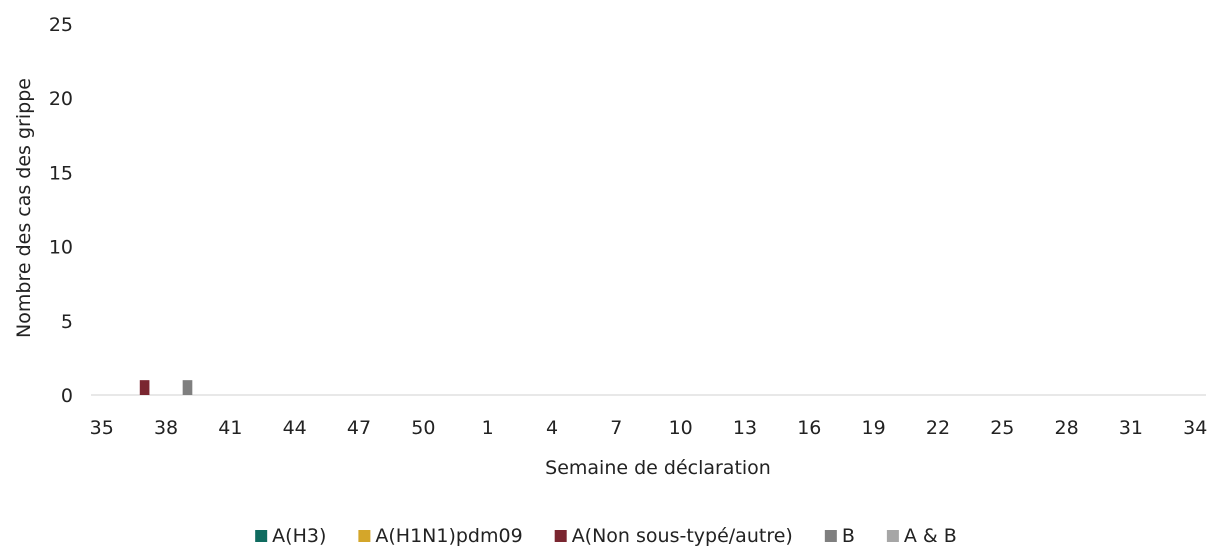  What do you see at coordinates (299, 536) in the screenshot?
I see `legend-label: A(H3)` at bounding box center [299, 536].